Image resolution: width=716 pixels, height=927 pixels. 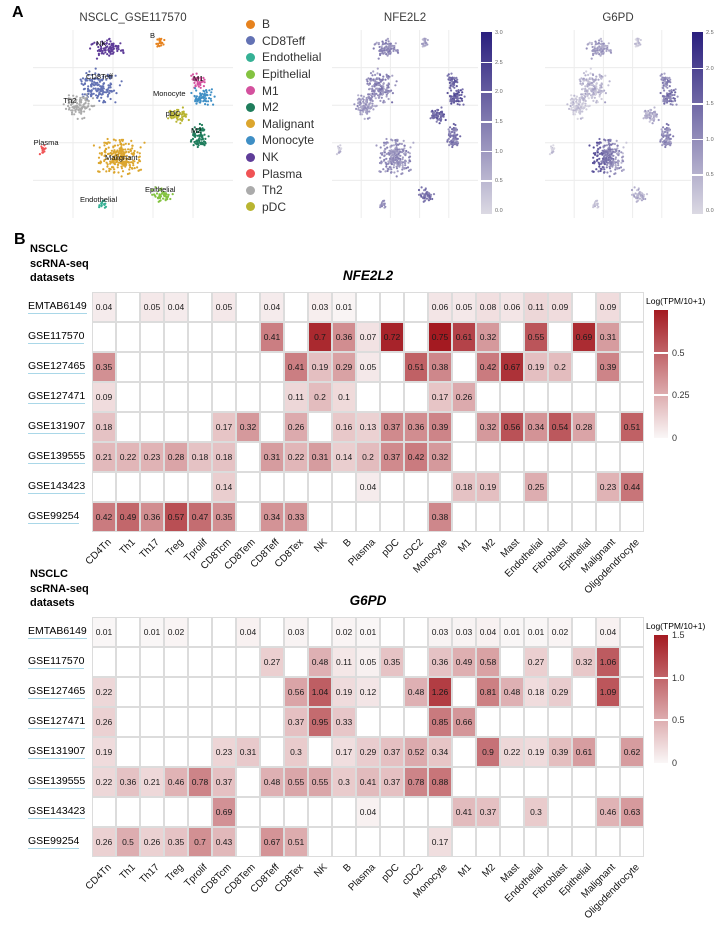 I want to click on dataset-label: GSE117570, so click(x=56, y=662).